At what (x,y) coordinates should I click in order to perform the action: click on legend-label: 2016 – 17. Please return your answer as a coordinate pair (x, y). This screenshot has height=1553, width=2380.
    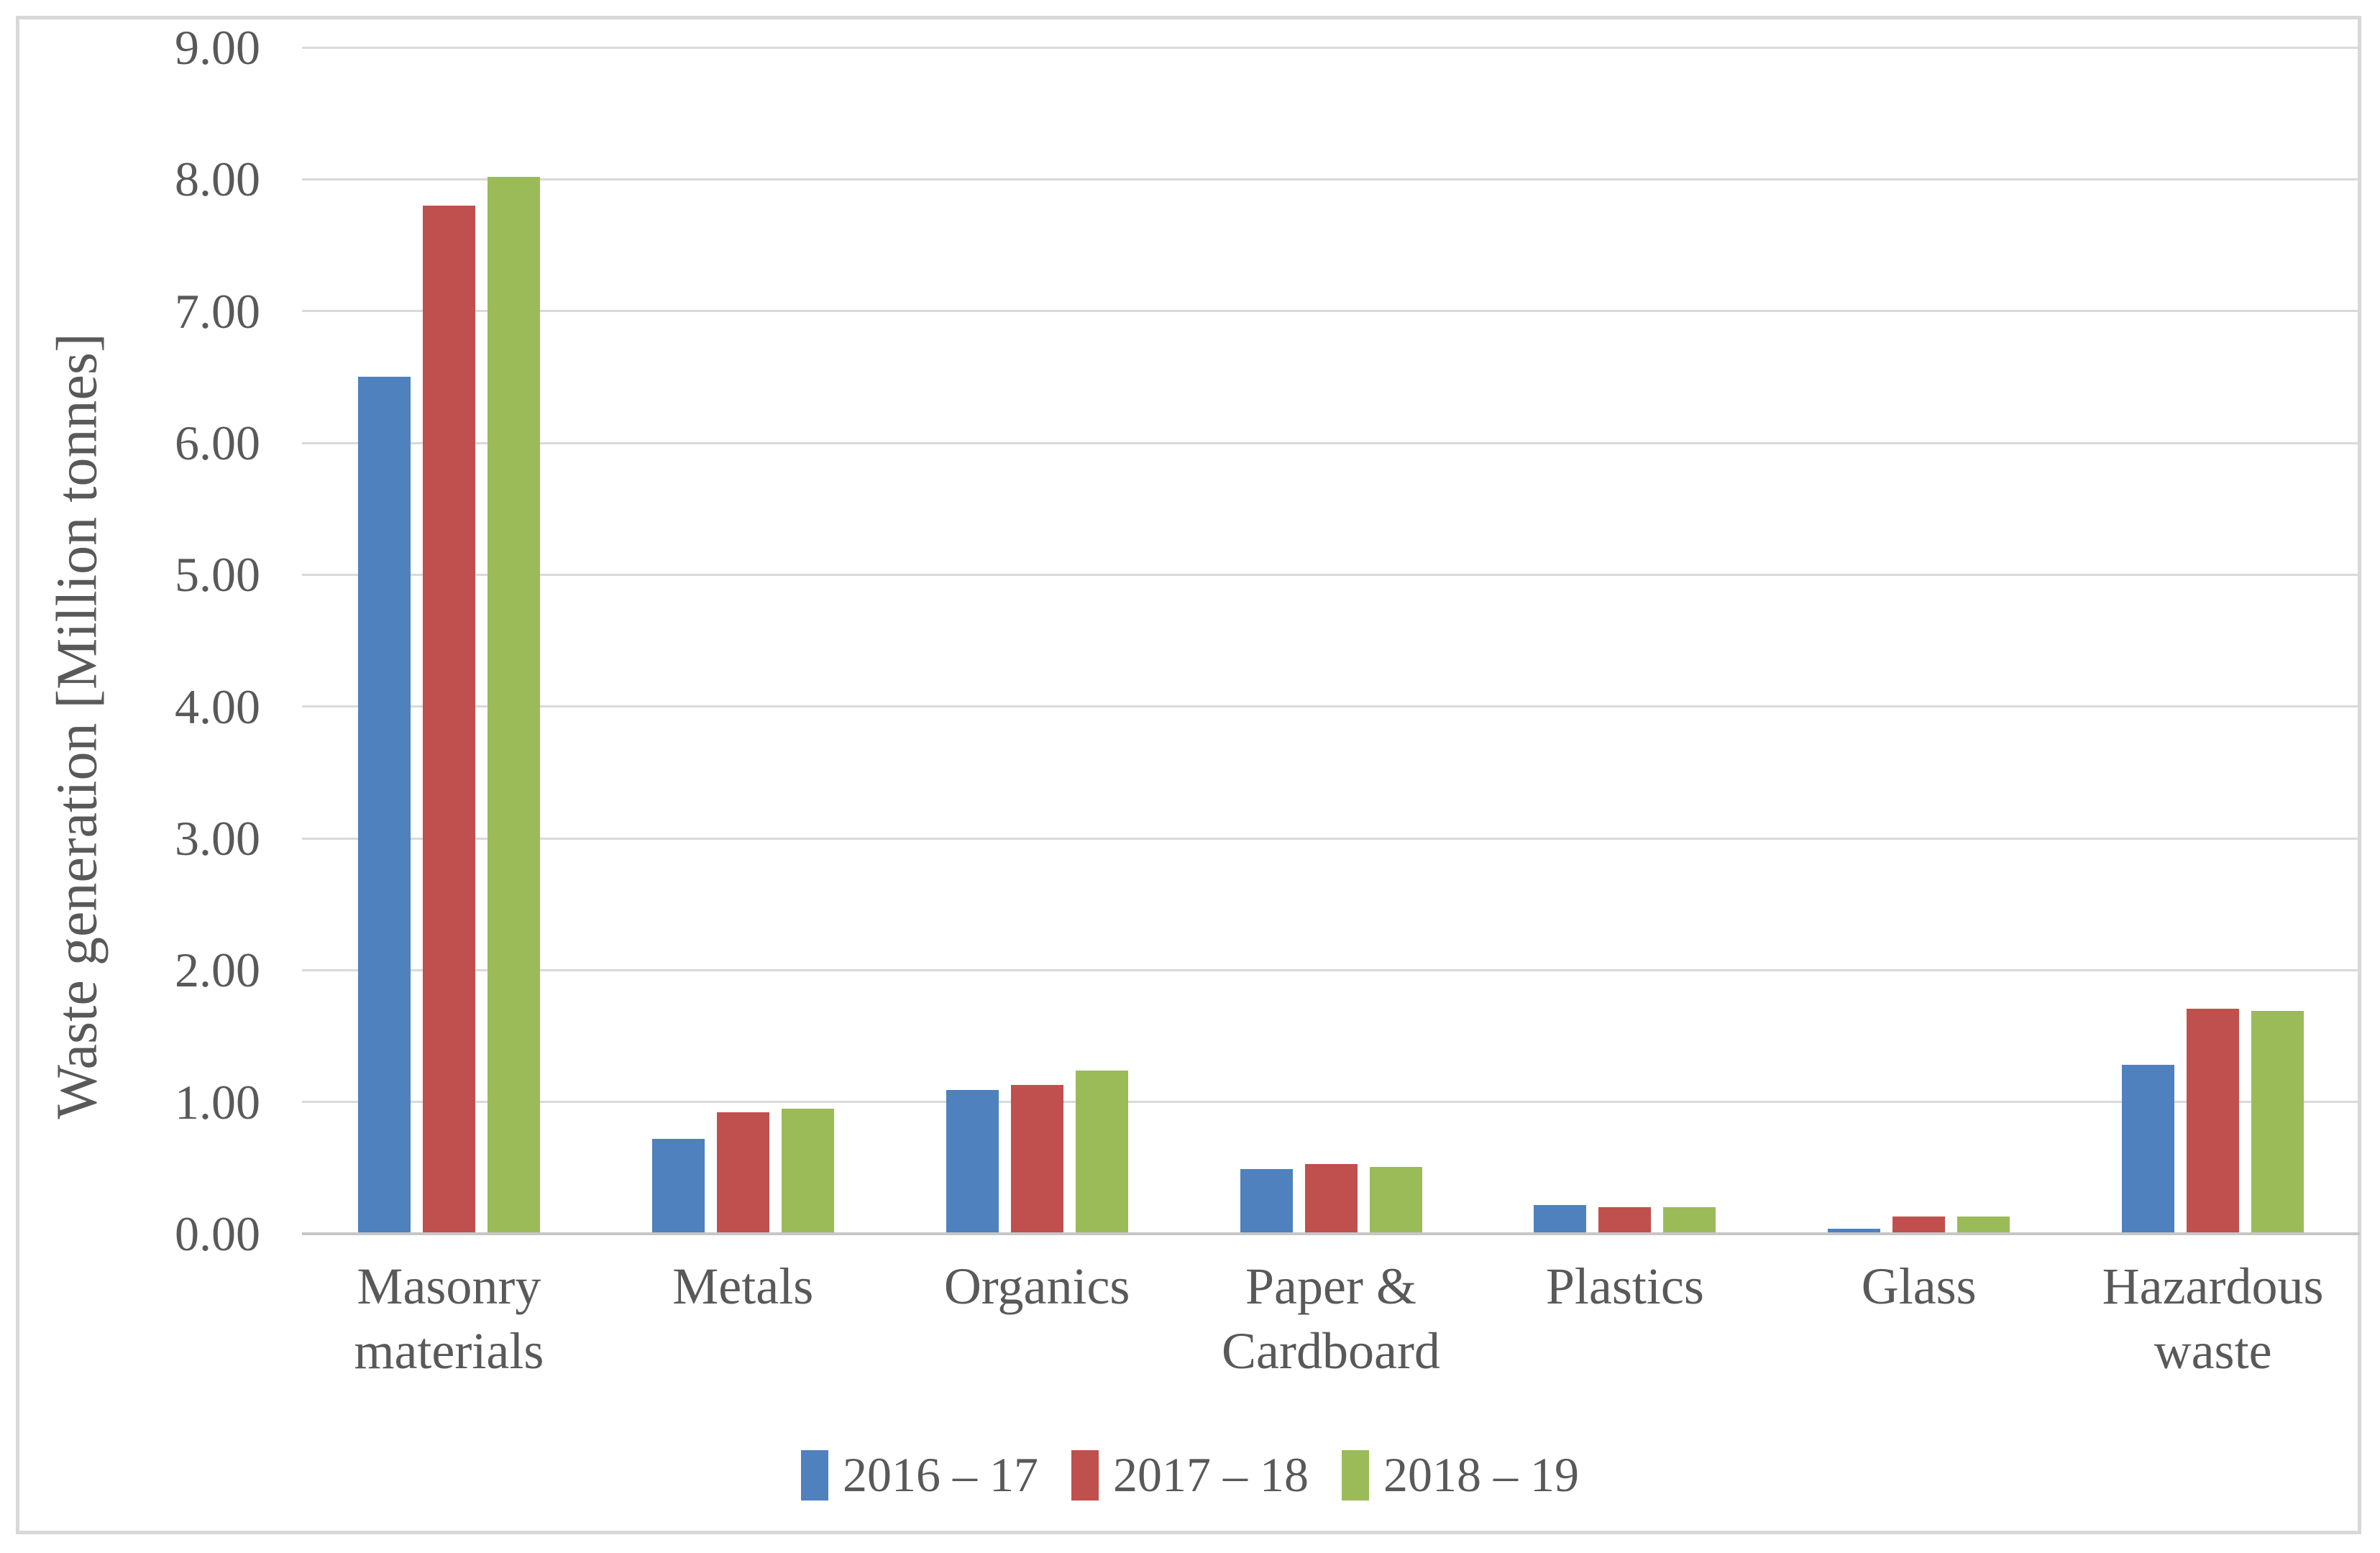
    Looking at the image, I should click on (940, 1474).